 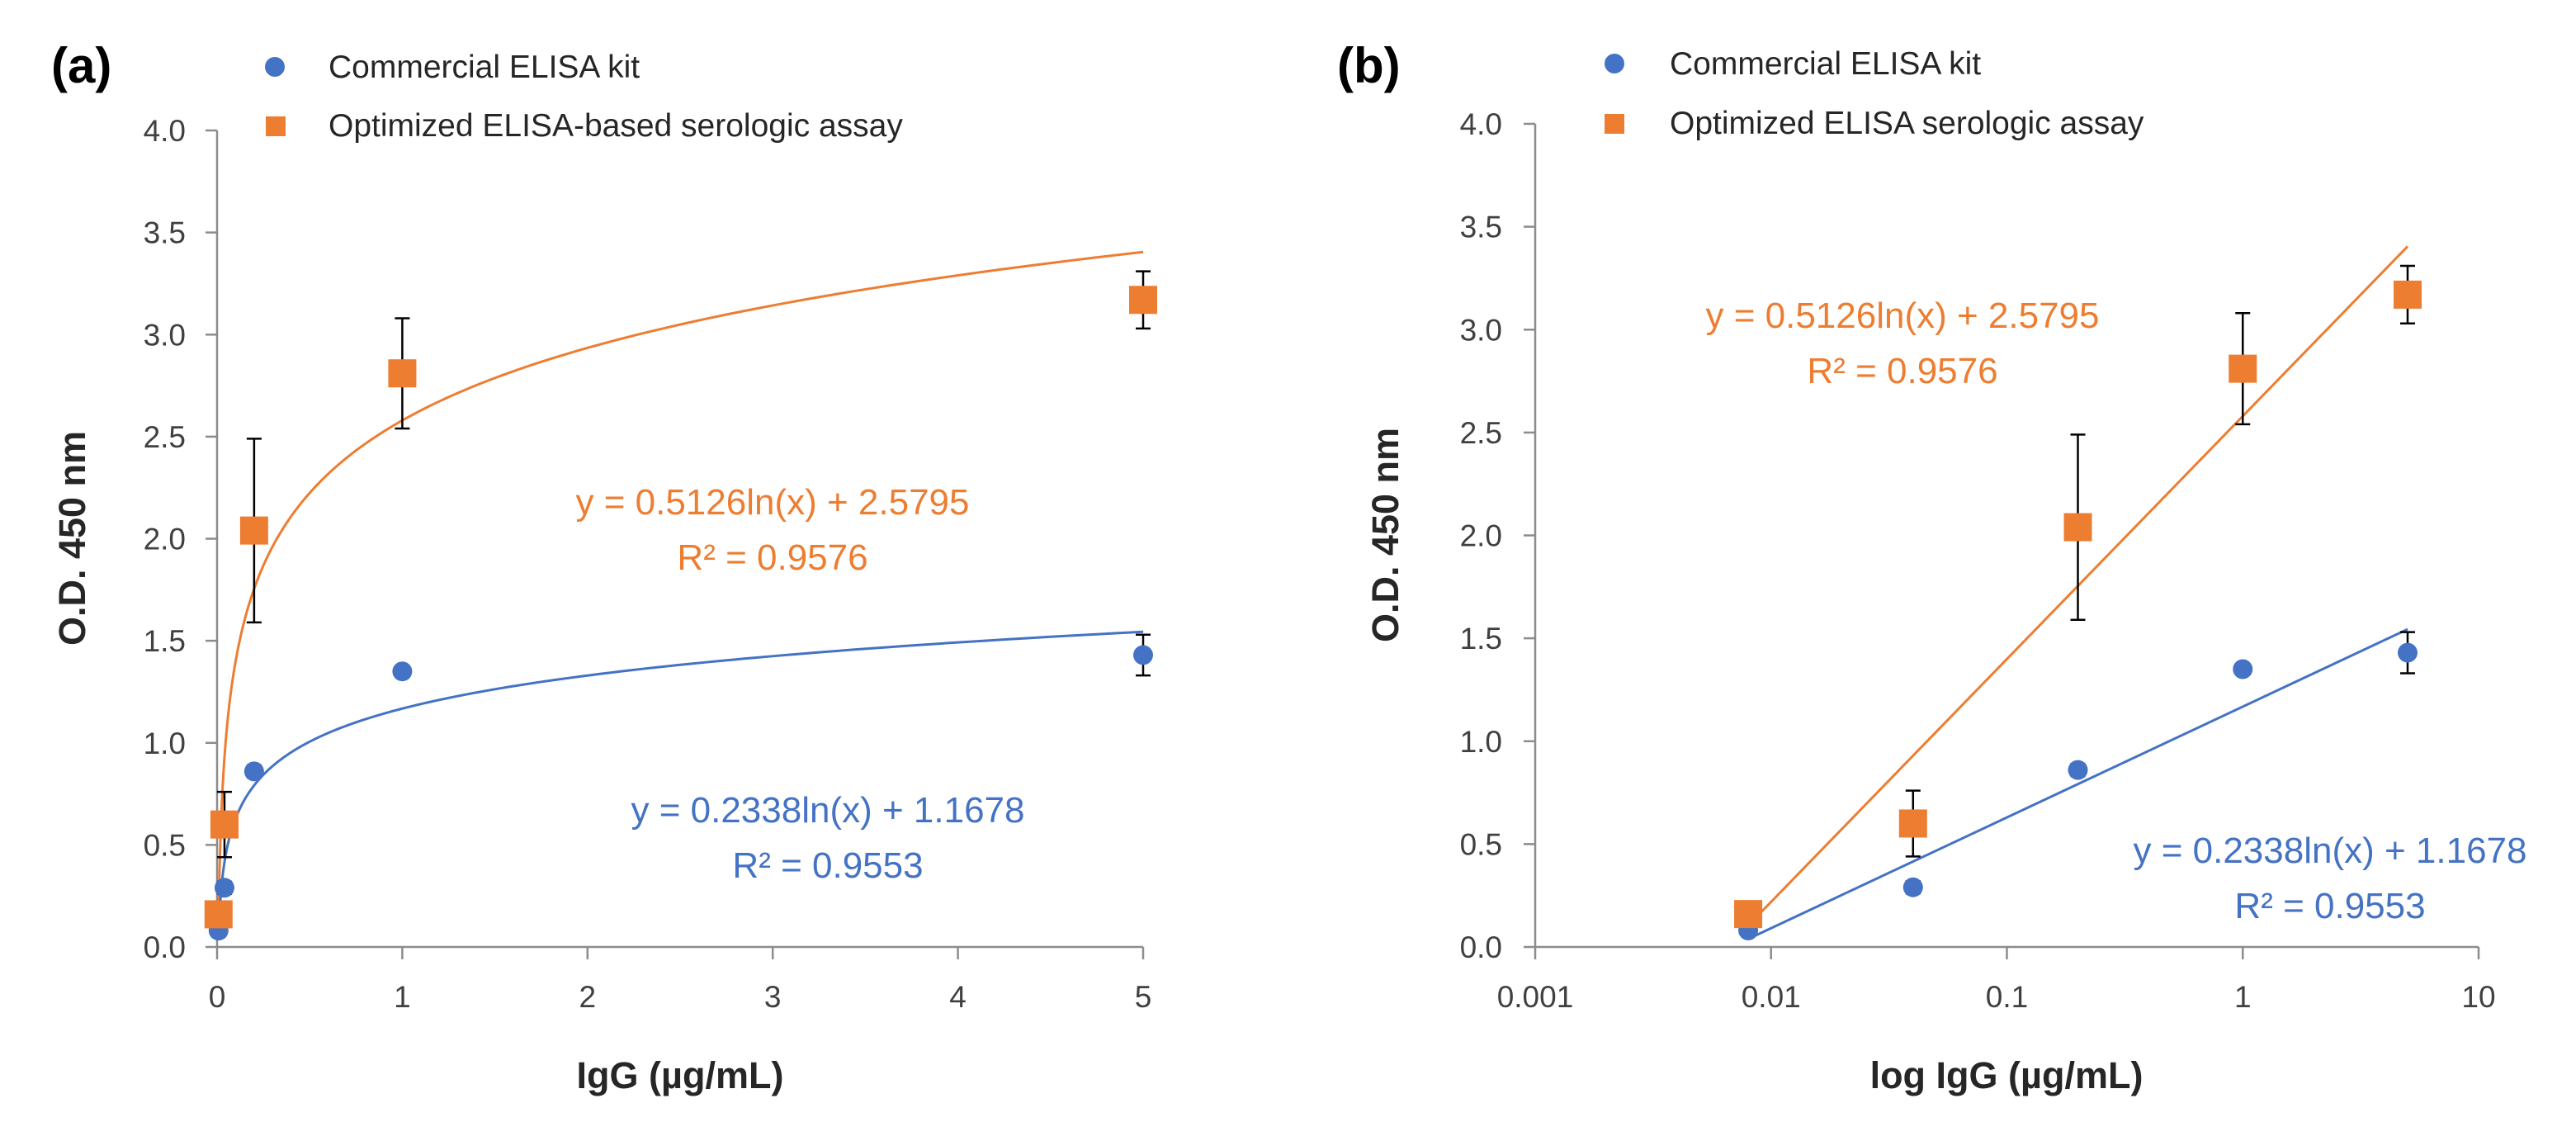 I want to click on panel-b-r2-optimized: R² = 0.9576, so click(x=1902, y=371).